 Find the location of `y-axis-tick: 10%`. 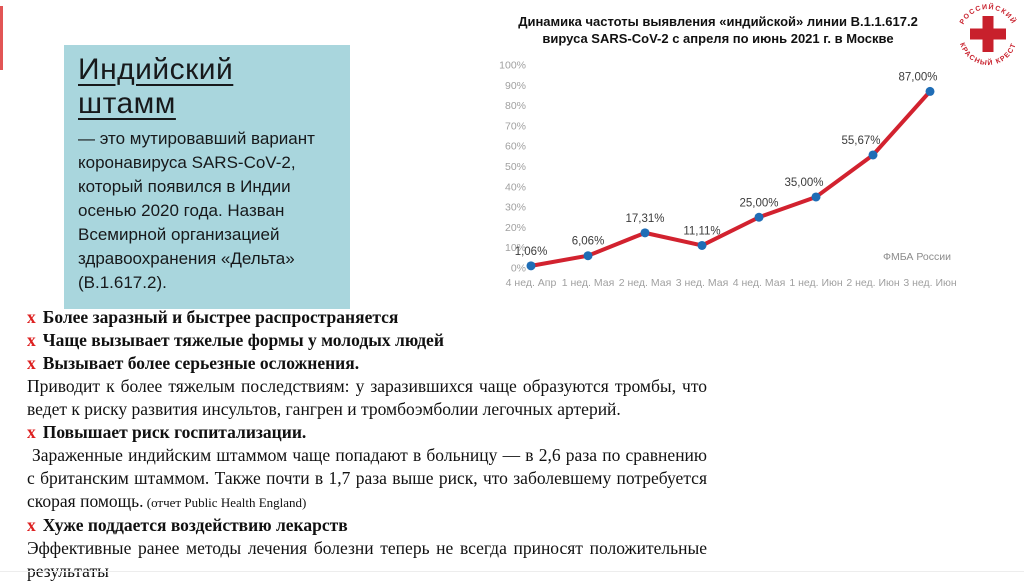

y-axis-tick: 10% is located at coordinates (515, 248).